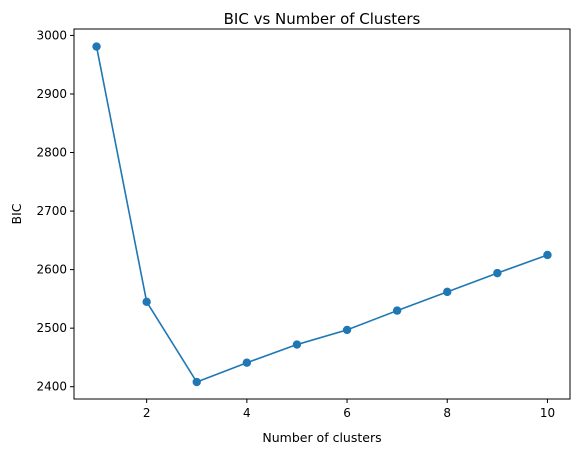 The image size is (580, 455). I want to click on y-tick-label: 2900, so click(51, 94).